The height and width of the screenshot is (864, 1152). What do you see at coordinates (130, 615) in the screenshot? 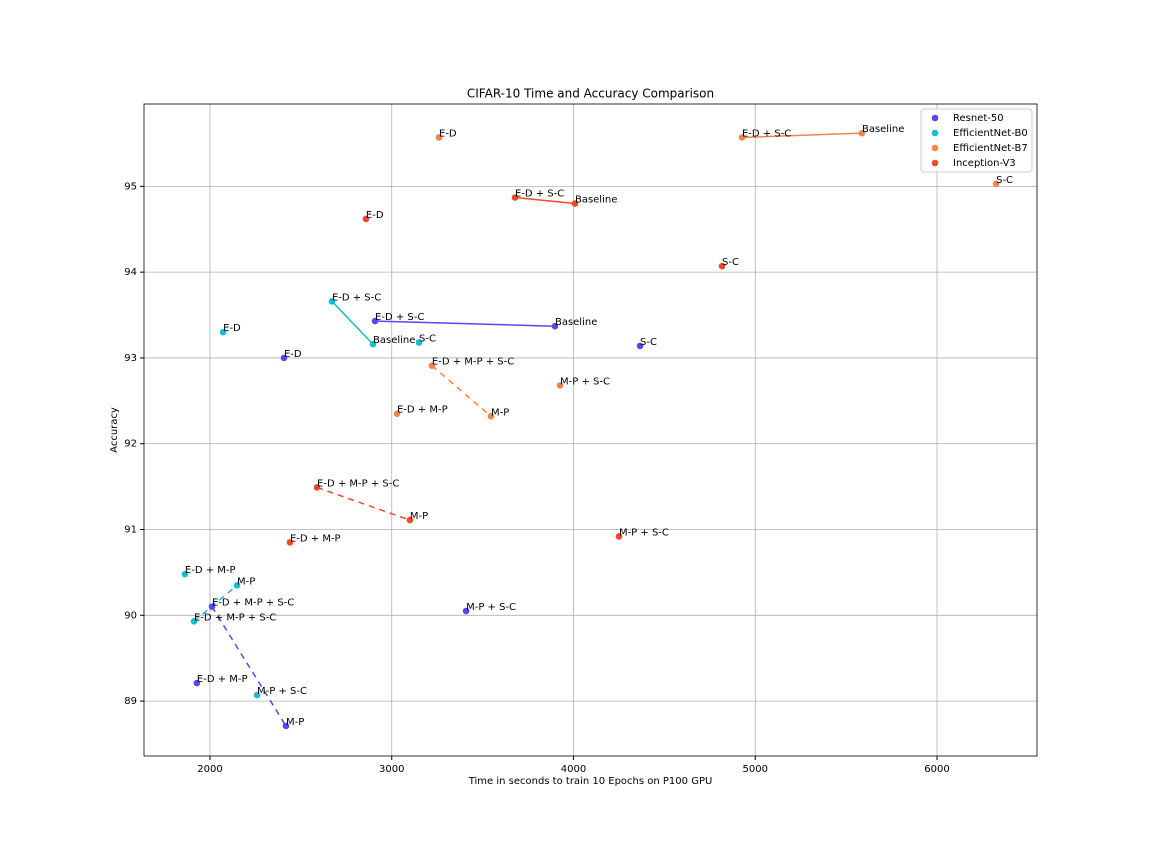
I see `y-tick-label: 90` at bounding box center [130, 615].